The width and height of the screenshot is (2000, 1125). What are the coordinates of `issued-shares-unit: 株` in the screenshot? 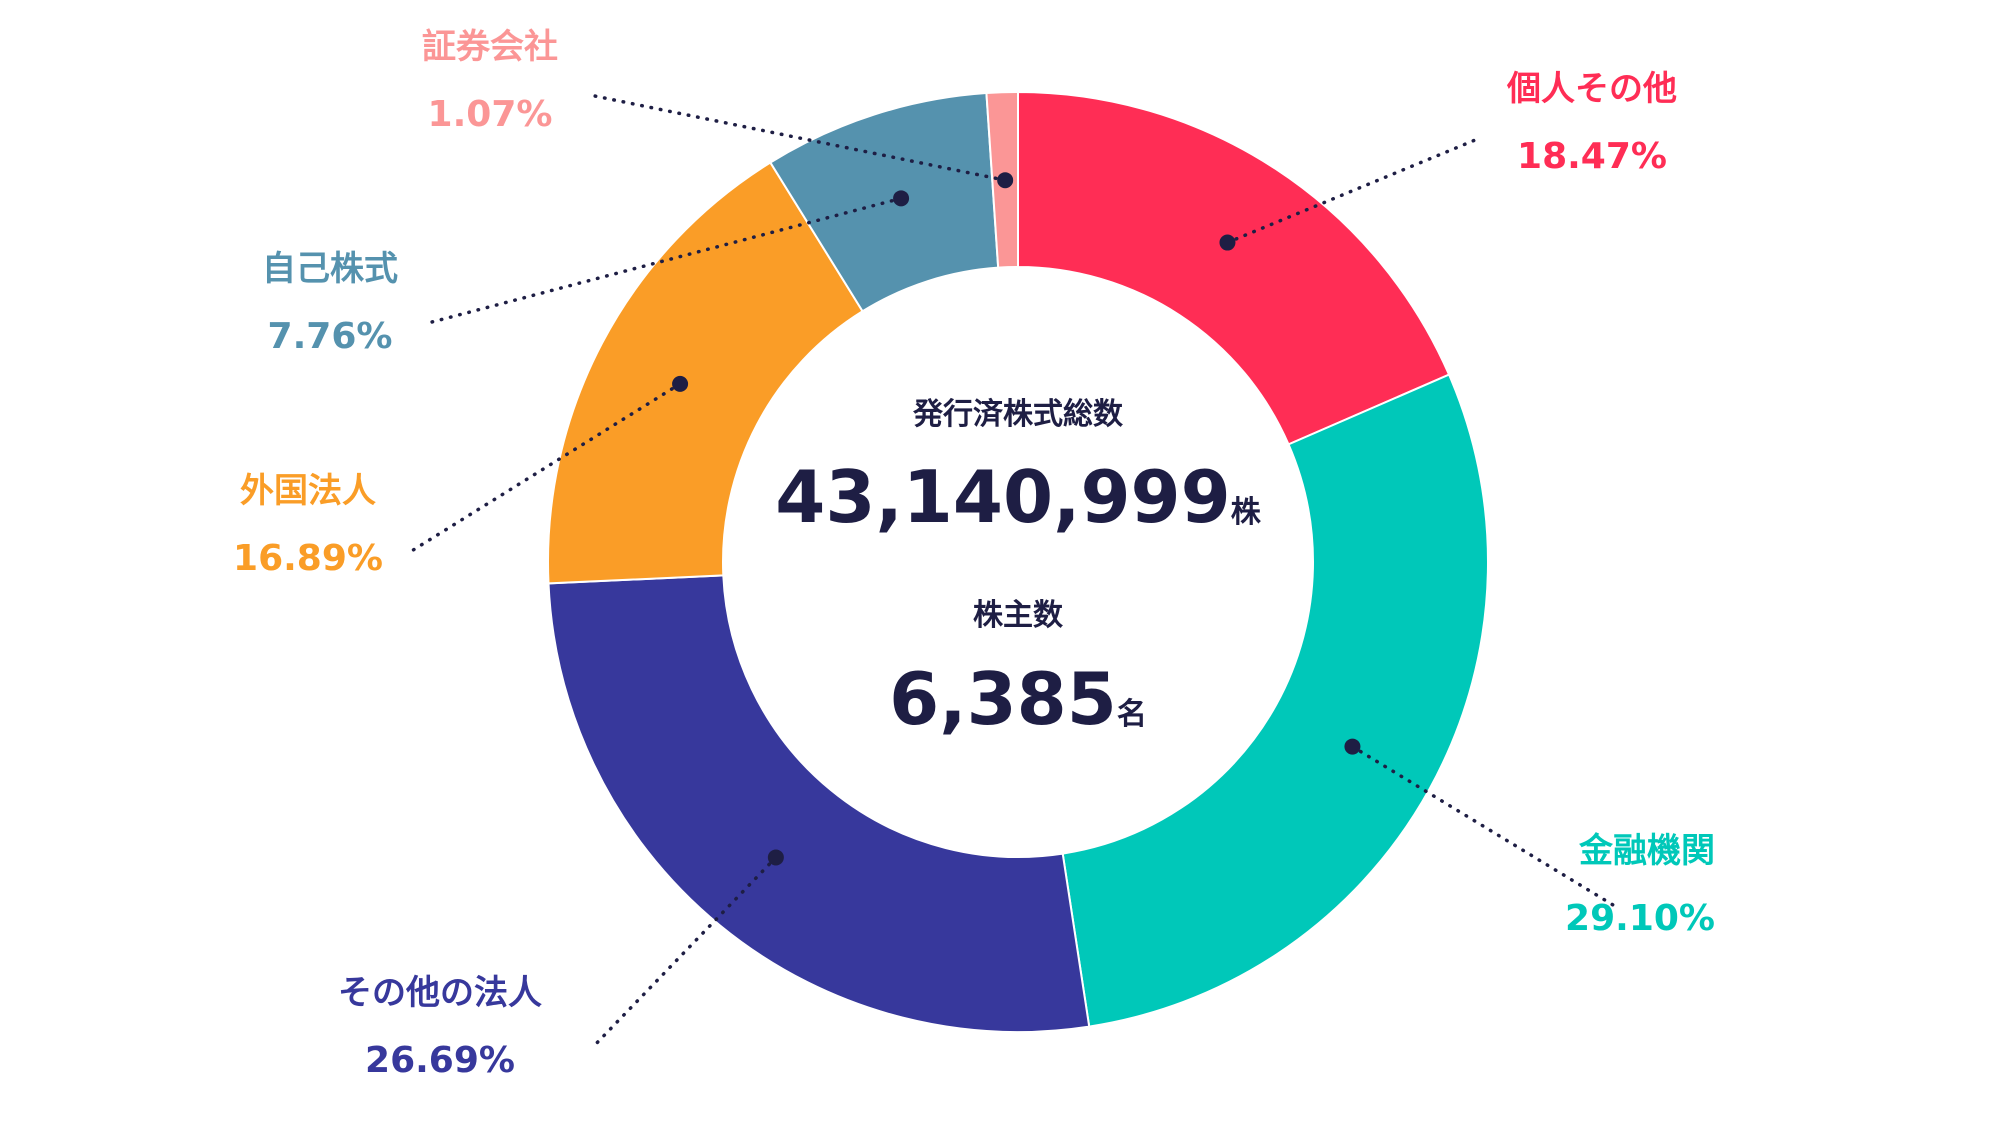 It's located at (1246, 512).